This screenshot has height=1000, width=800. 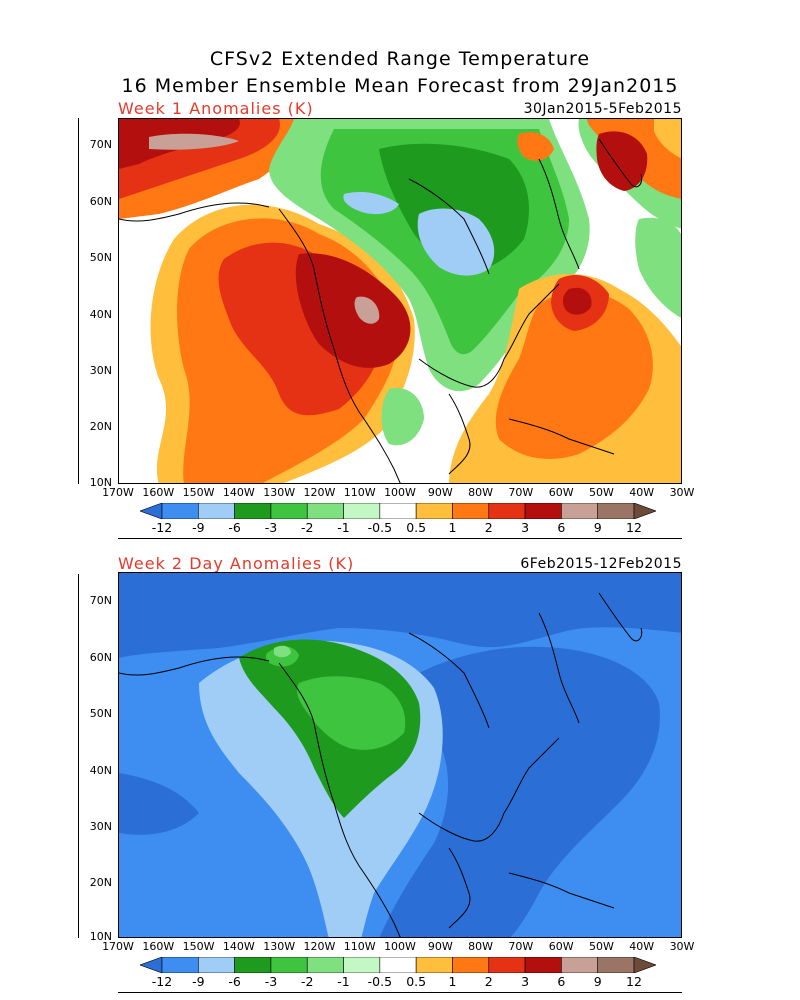 What do you see at coordinates (100, 657) in the screenshot?
I see `p2-lat-60: 60N` at bounding box center [100, 657].